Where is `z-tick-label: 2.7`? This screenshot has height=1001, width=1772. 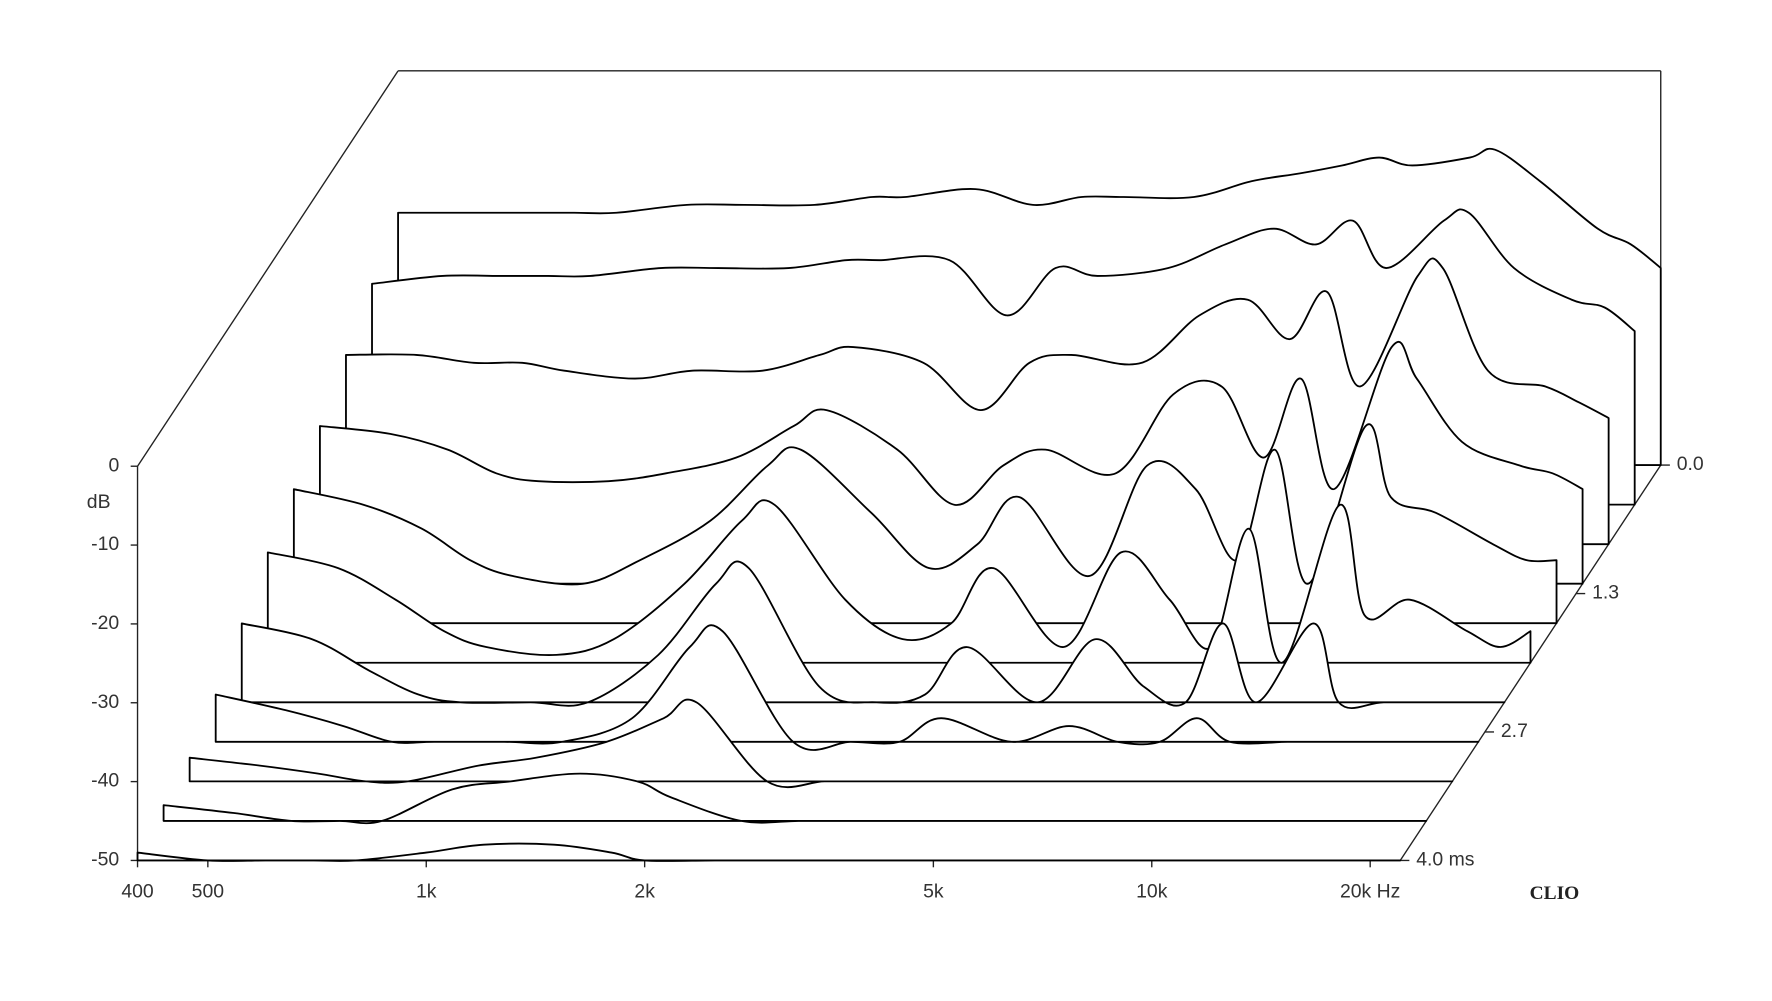
z-tick-label: 2.7 is located at coordinates (1514, 731).